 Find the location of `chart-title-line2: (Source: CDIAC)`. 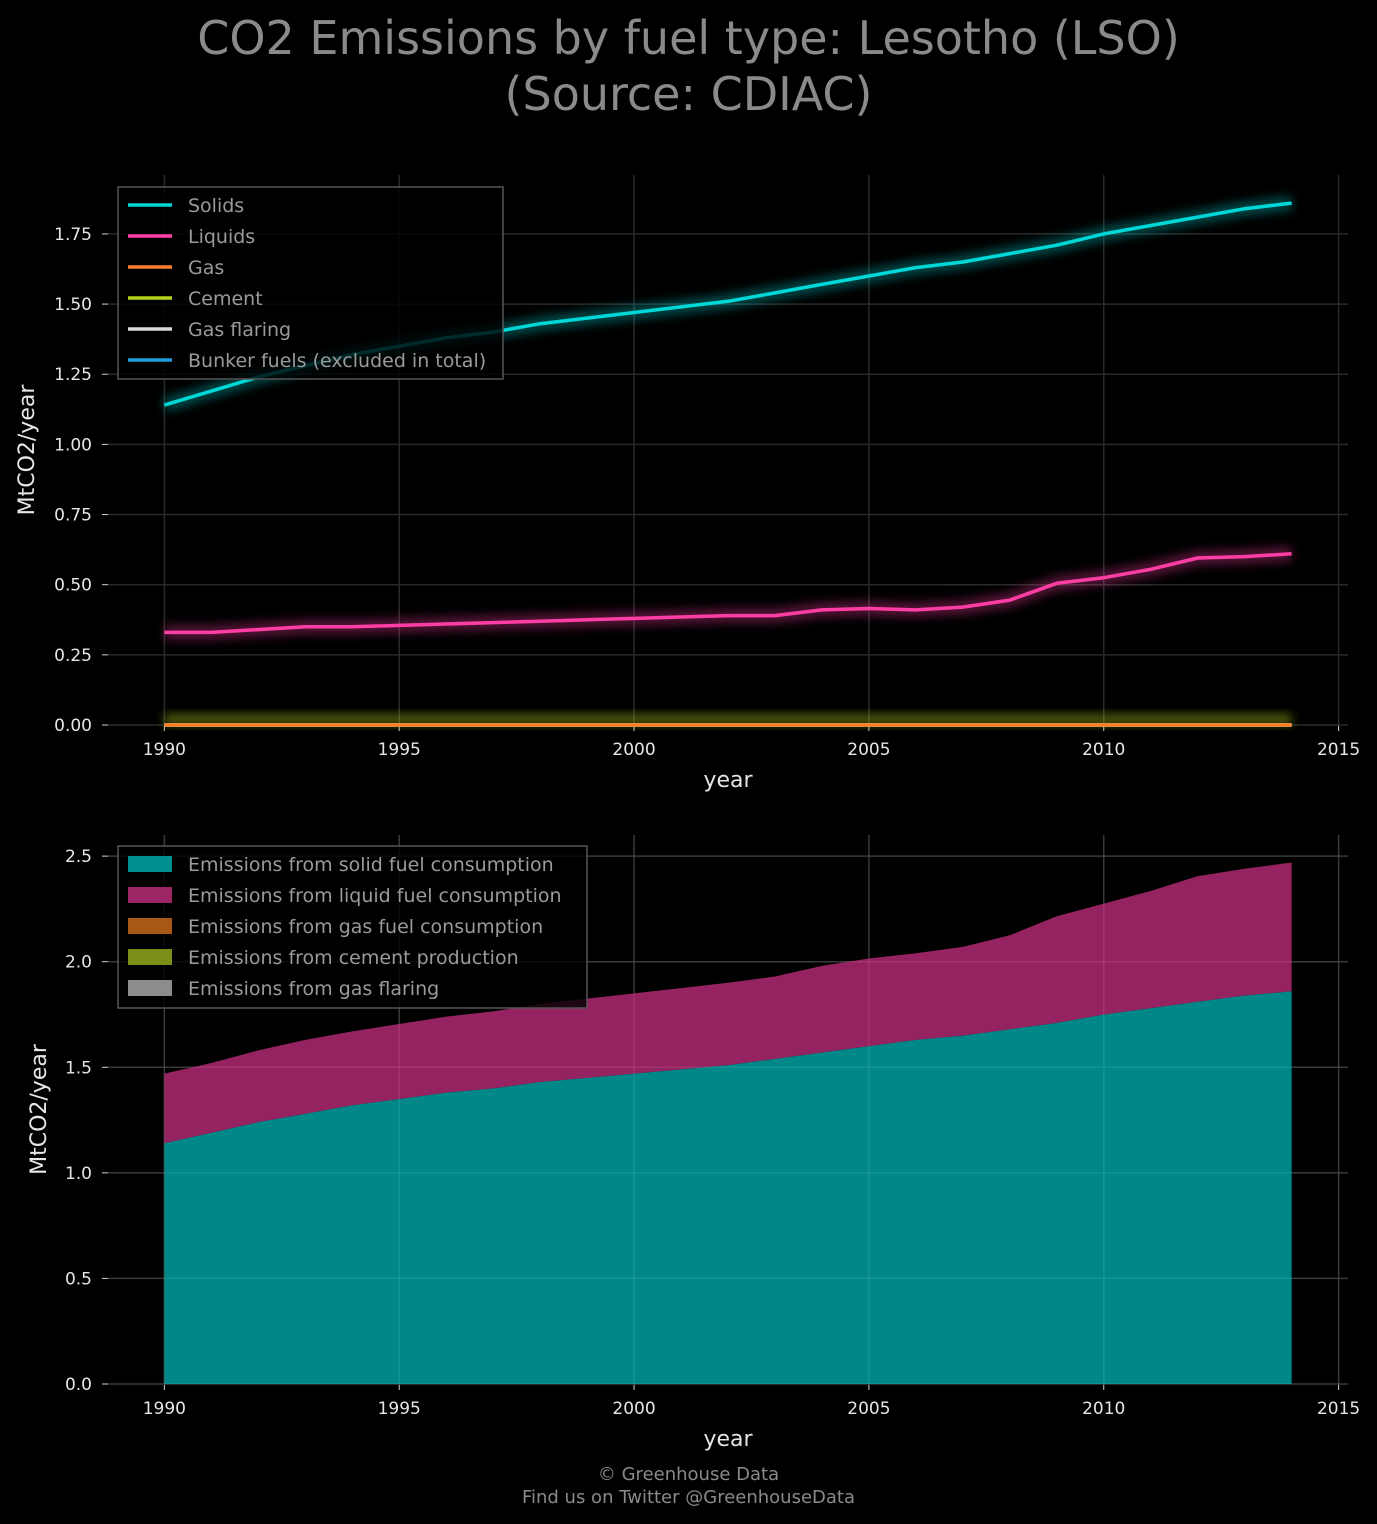

chart-title-line2: (Source: CDIAC) is located at coordinates (688, 94).